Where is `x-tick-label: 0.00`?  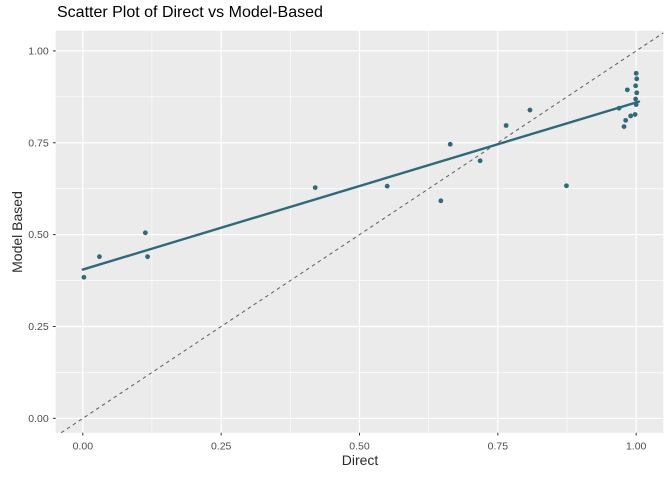 x-tick-label: 0.00 is located at coordinates (83, 447).